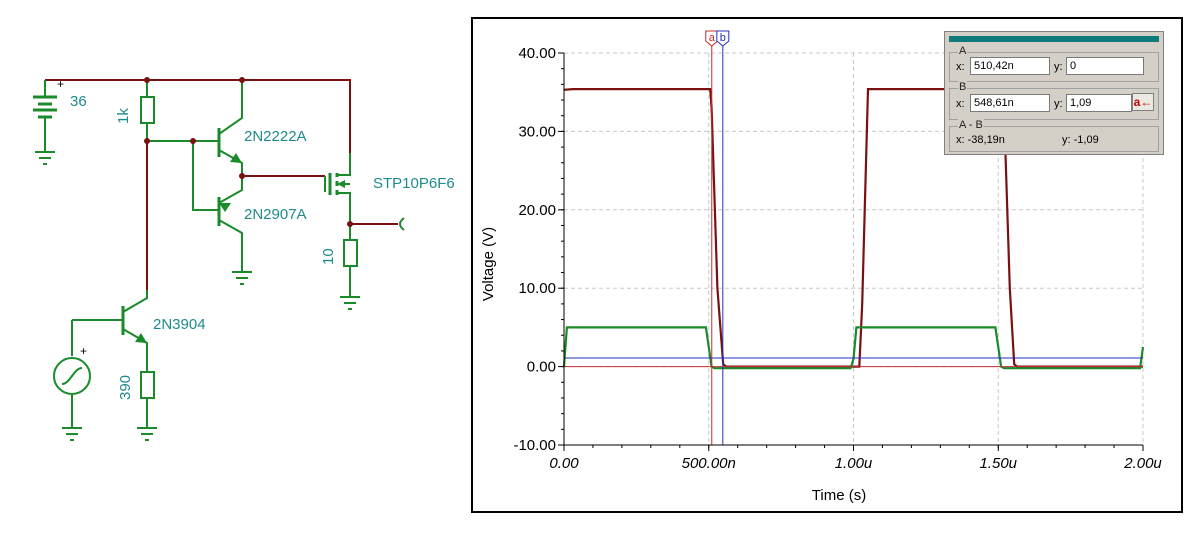 This screenshot has width=1194, height=541. What do you see at coordinates (1010, 66) in the screenshot?
I see `cursor-a-x-field: 510,42n` at bounding box center [1010, 66].